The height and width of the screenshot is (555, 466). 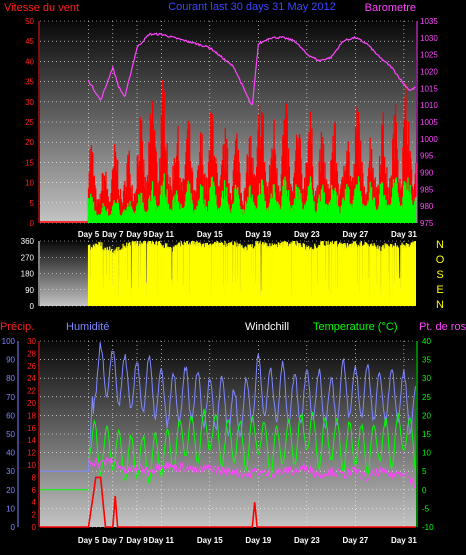 I want to click on compass-letter: S, so click(x=439, y=275).